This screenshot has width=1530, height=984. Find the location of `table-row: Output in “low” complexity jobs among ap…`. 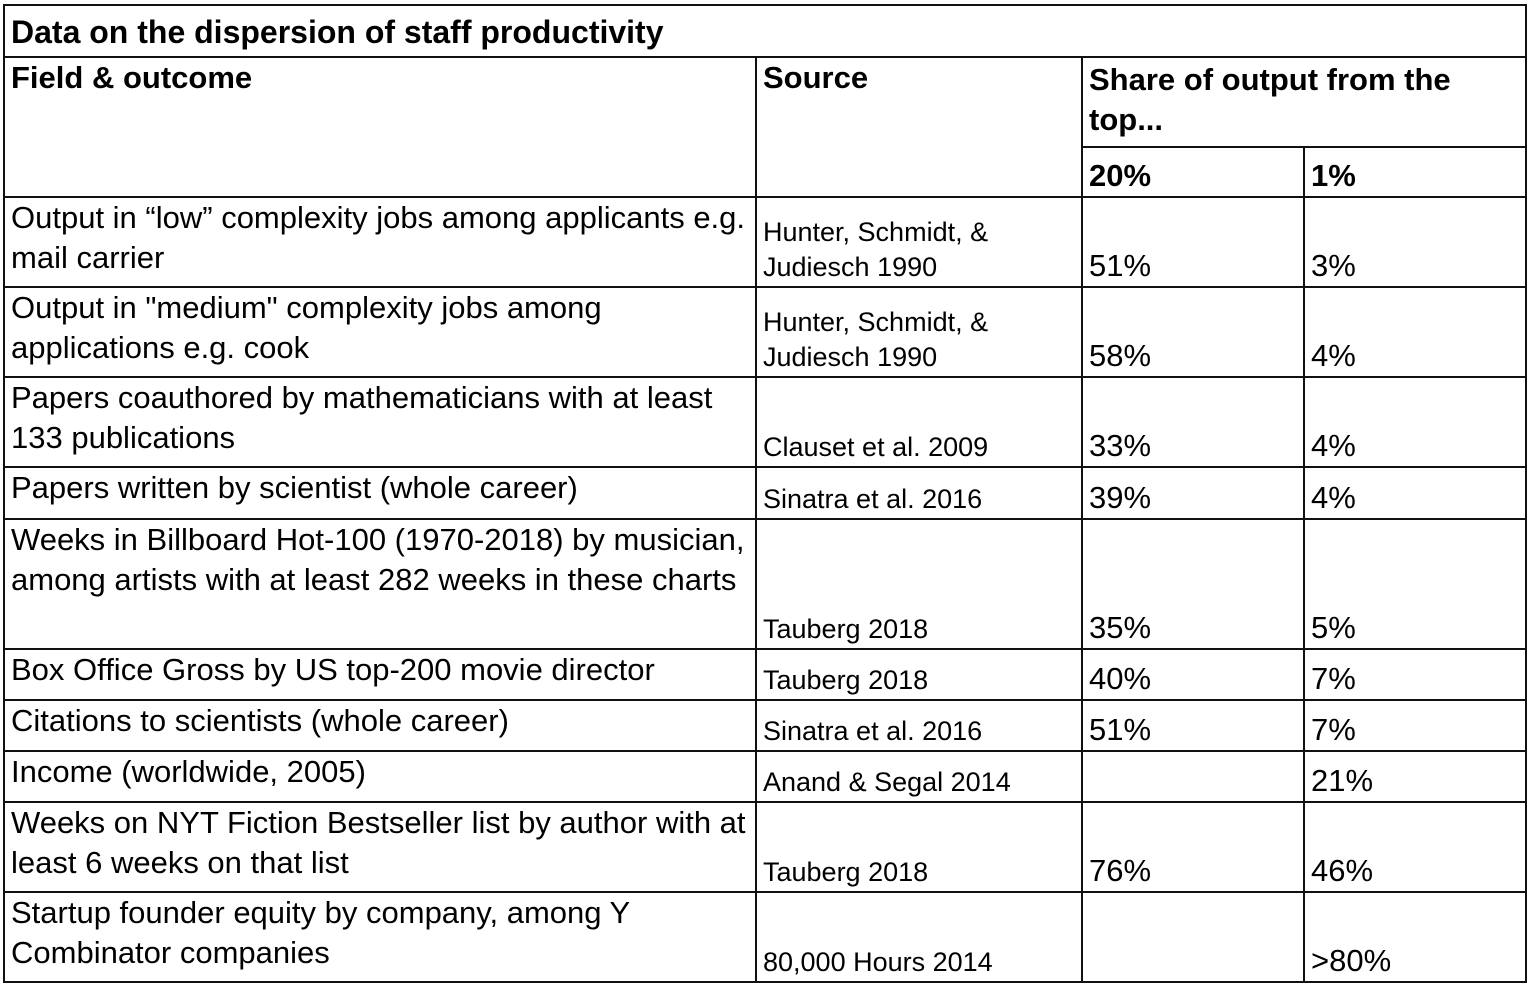

table-row: Output in “low” complexity jobs among ap… is located at coordinates (765, 242).